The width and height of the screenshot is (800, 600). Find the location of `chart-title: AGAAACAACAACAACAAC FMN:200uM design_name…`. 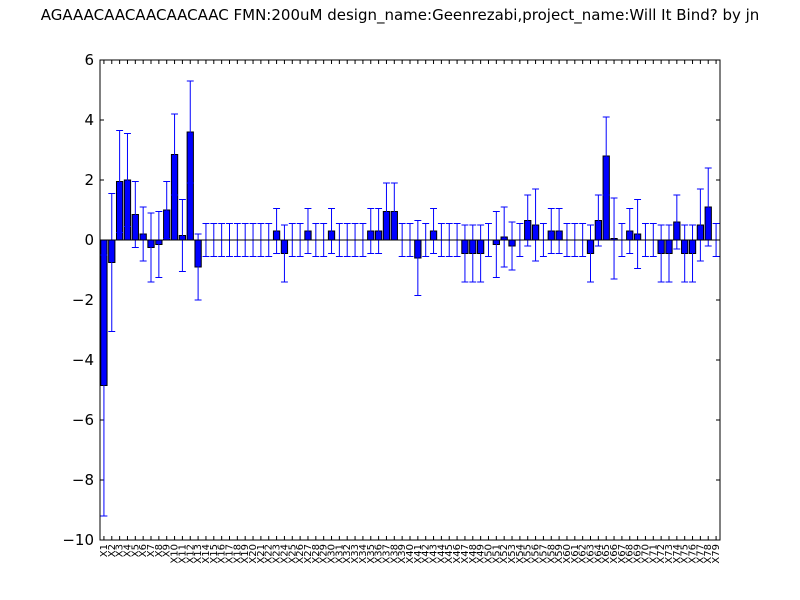

chart-title: AGAAACAACAACAACAAC FMN:200uM design_name… is located at coordinates (400, 15).